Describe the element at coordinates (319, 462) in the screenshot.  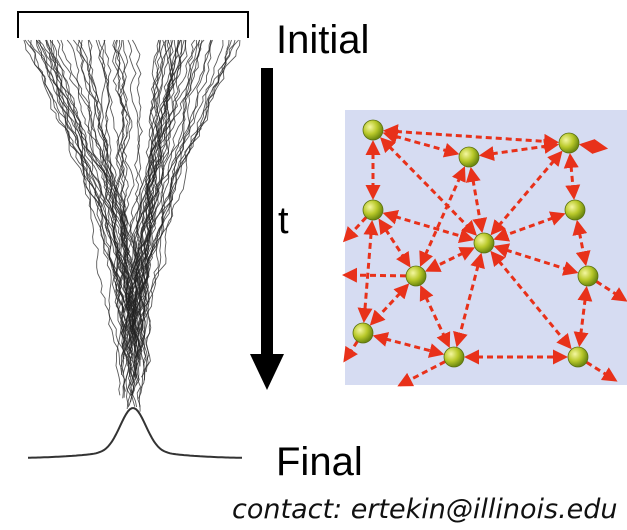
I see `final-label: Final` at that location.